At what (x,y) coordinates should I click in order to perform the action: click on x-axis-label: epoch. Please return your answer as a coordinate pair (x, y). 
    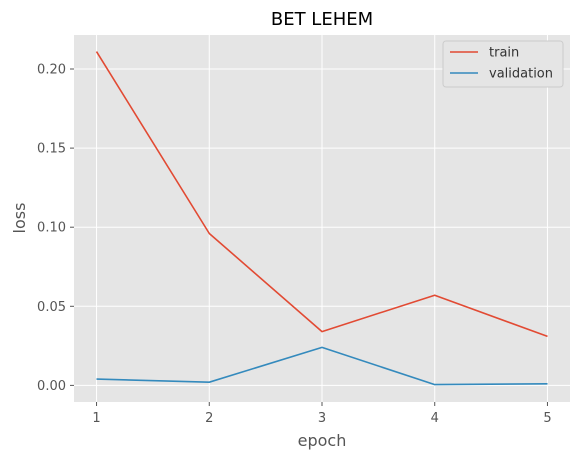
    Looking at the image, I should click on (322, 440).